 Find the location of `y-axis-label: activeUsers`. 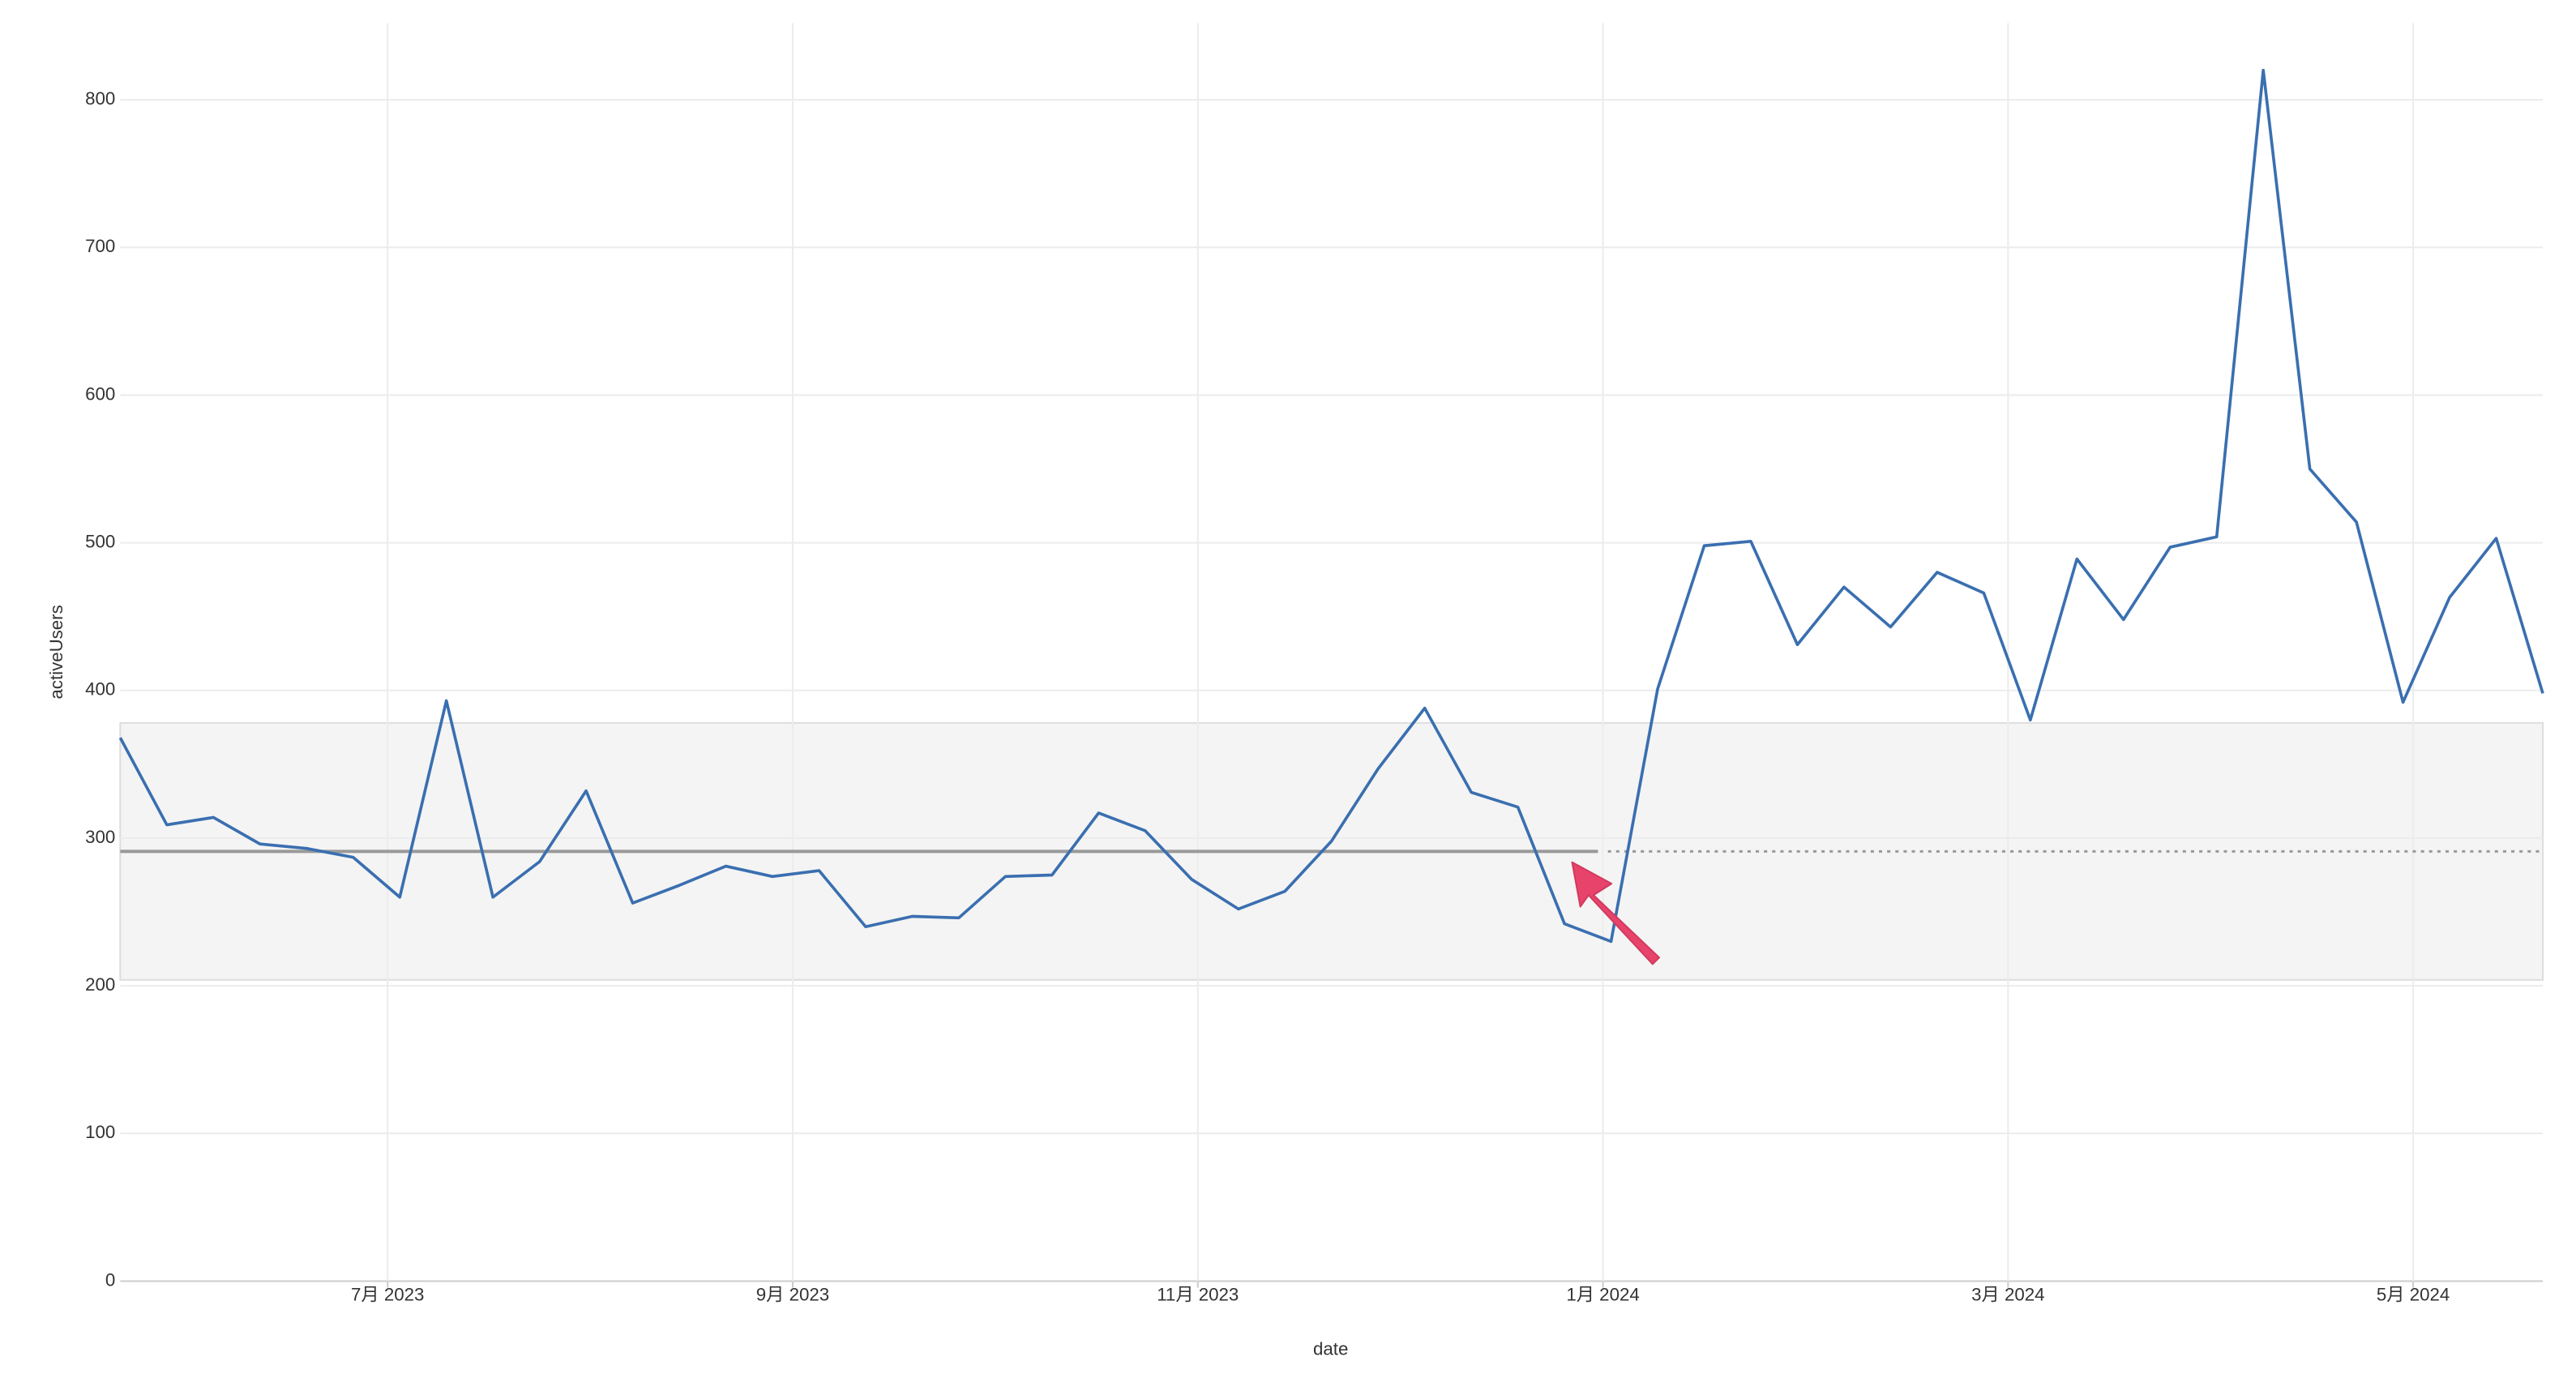

y-axis-label: activeUsers is located at coordinates (56, 652).